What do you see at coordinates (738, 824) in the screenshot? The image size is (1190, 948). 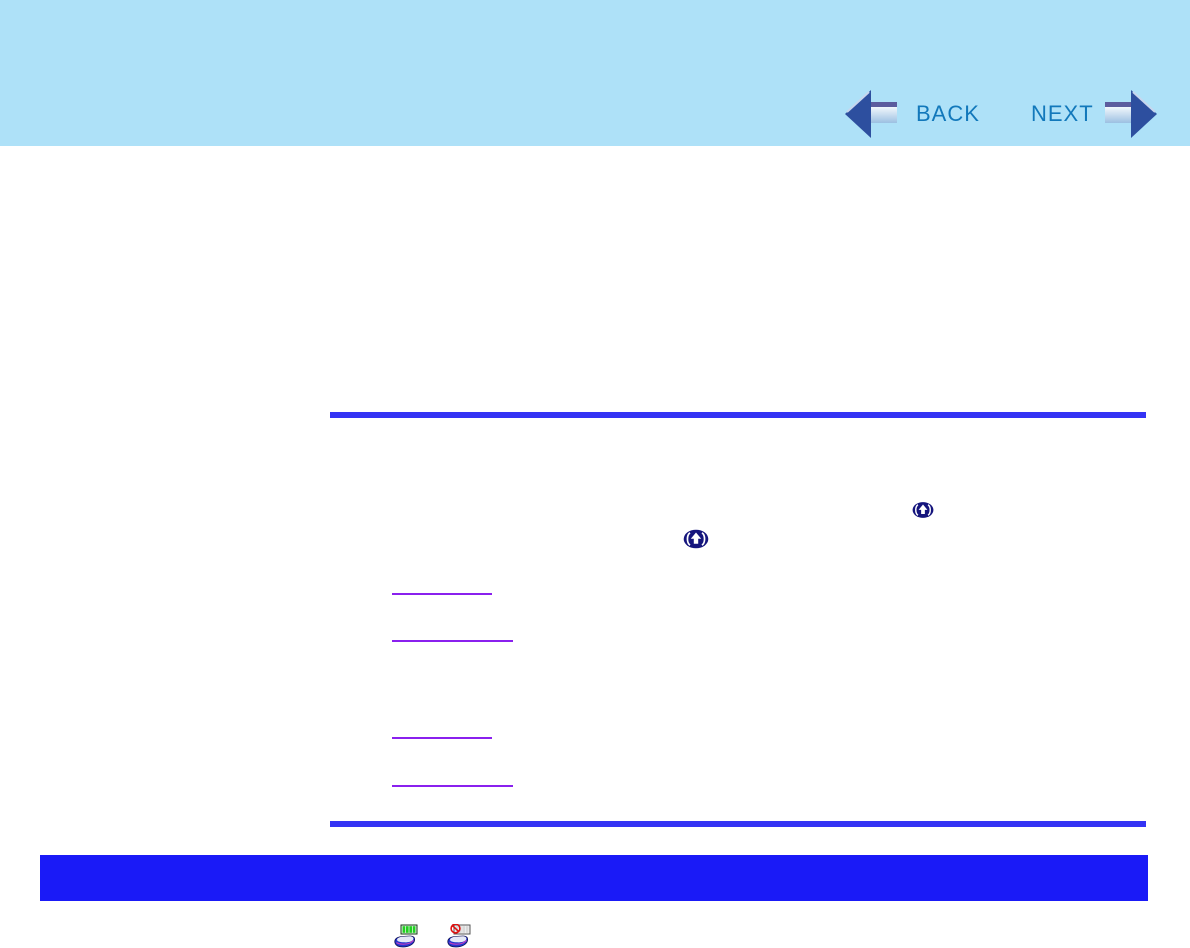 I see `section-rule-bottom` at bounding box center [738, 824].